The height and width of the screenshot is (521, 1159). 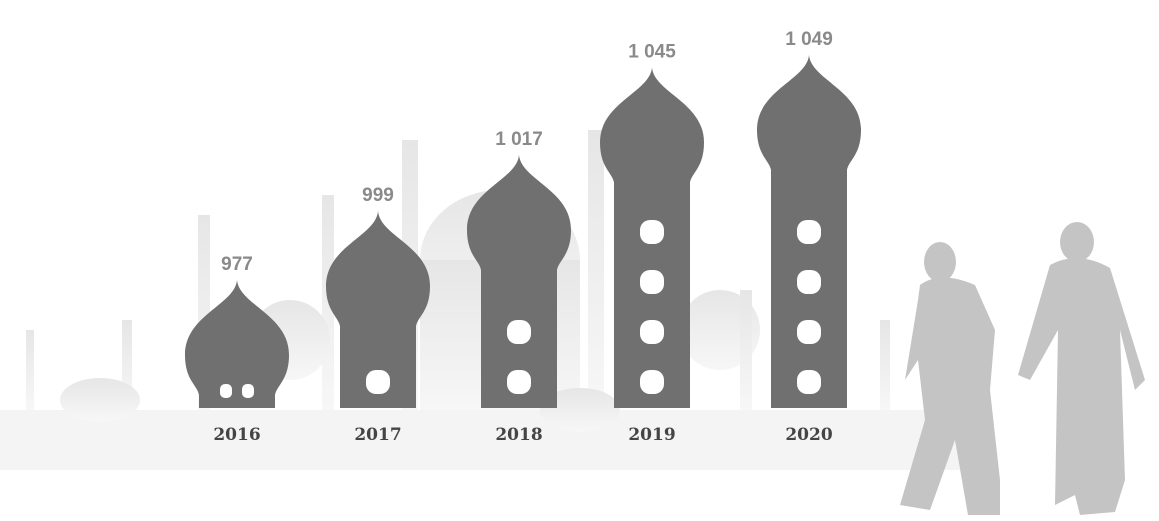 I want to click on category-label: 2020, so click(x=808, y=435).